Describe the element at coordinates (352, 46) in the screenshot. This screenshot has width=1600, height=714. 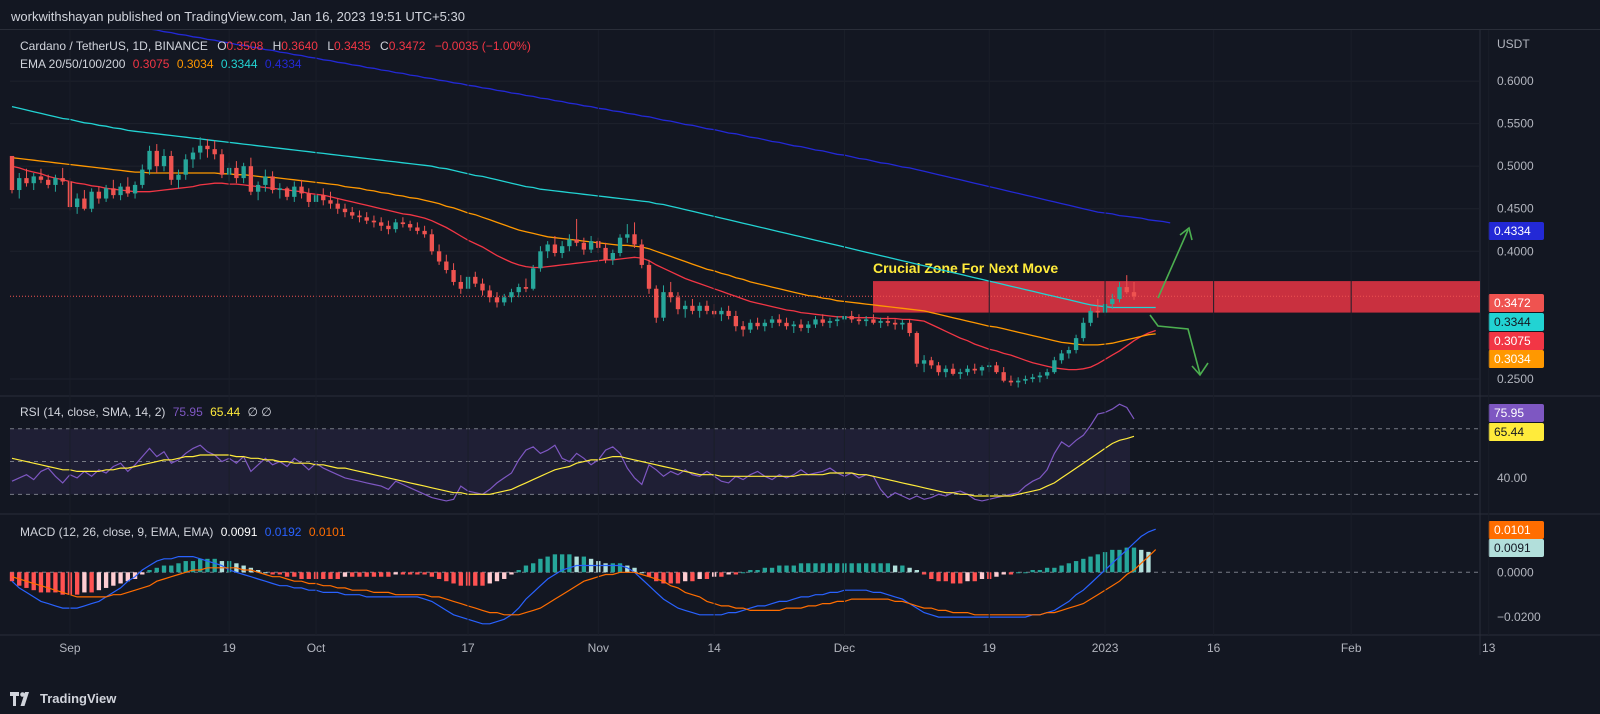
I see `low-value: 0.3435` at that location.